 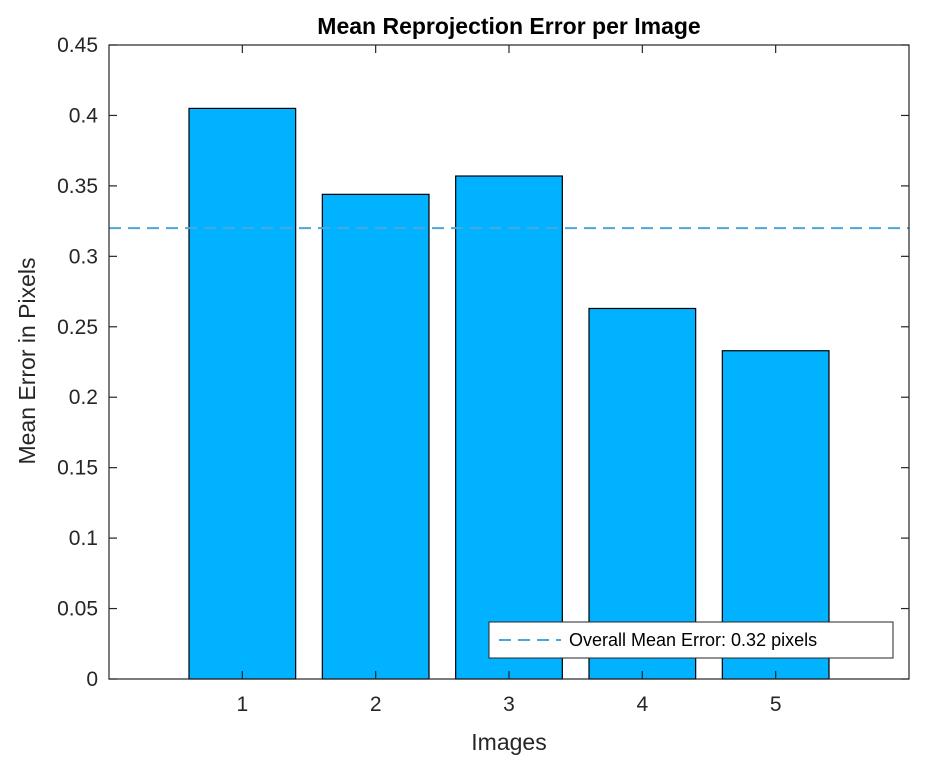 What do you see at coordinates (508, 26) in the screenshot?
I see `chart-title: Mean Reprojection Error per Image` at bounding box center [508, 26].